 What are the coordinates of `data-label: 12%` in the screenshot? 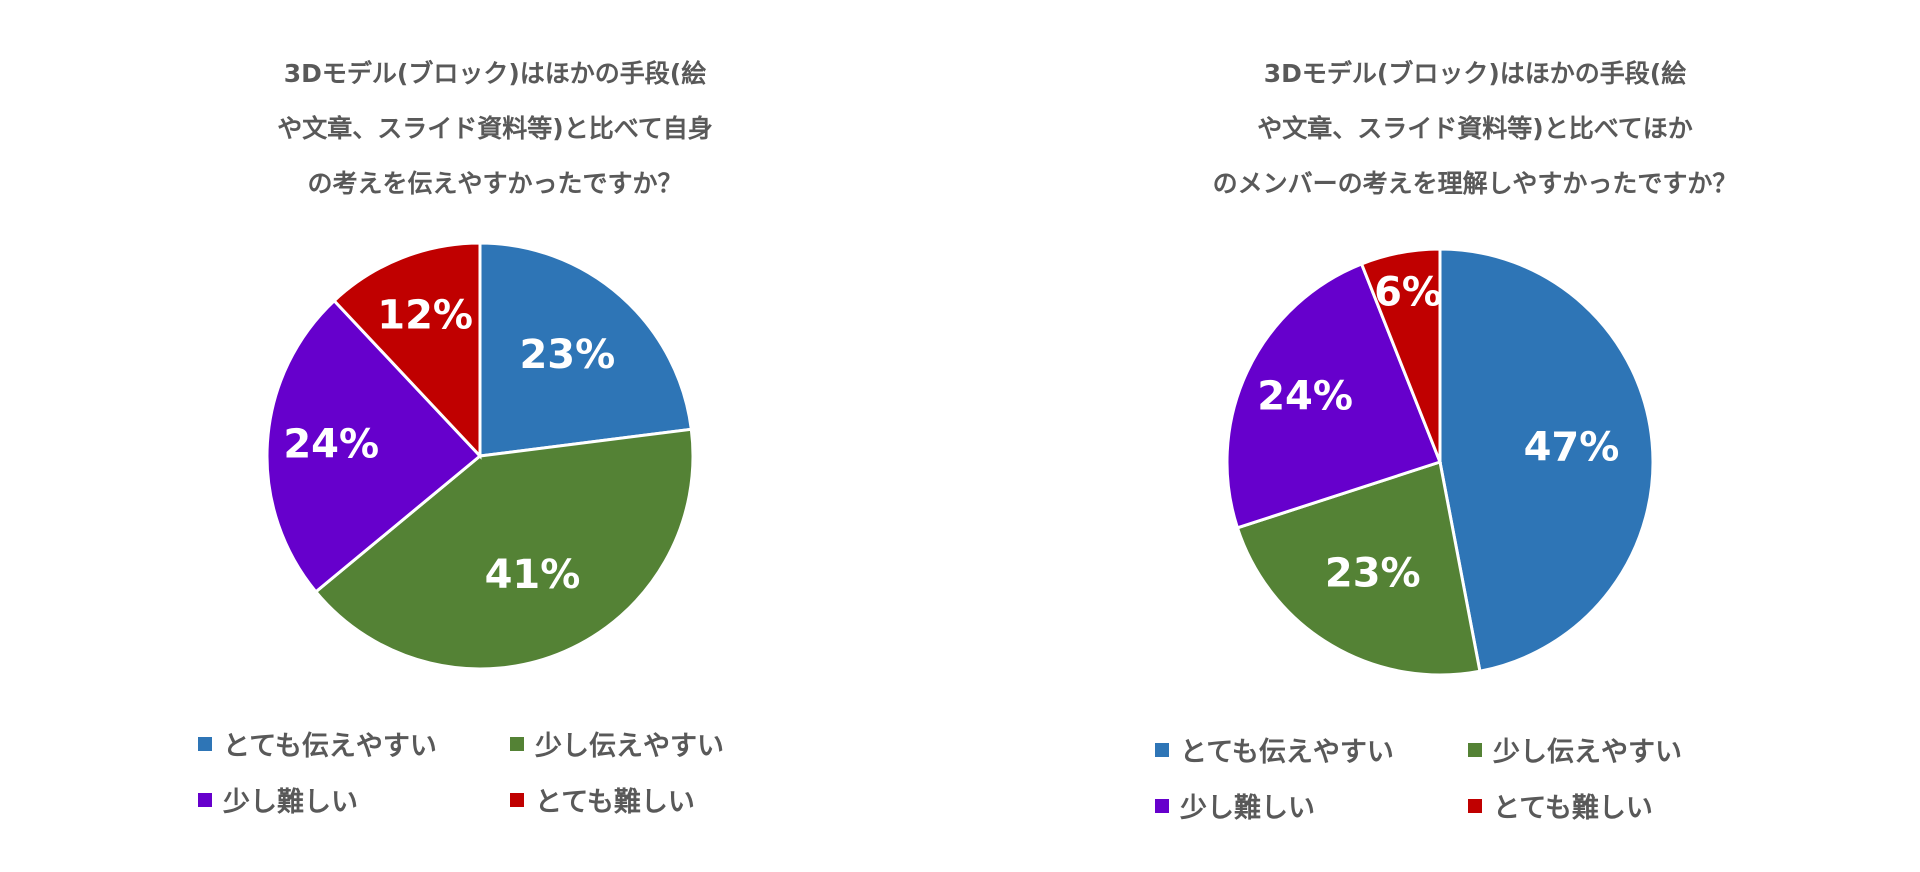 It's located at (425, 315).